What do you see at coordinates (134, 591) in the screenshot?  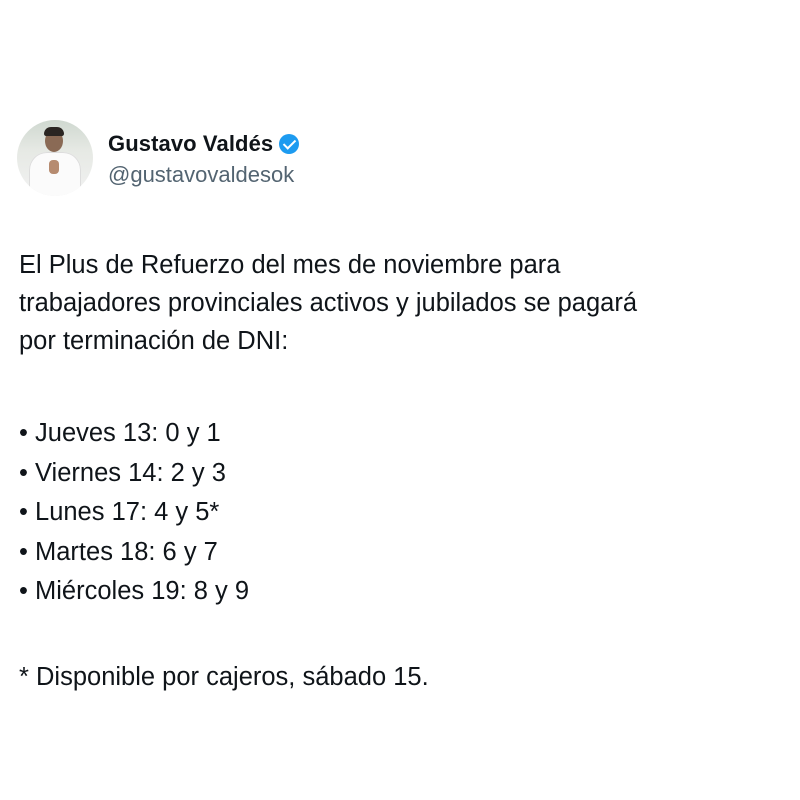 I see `list-item: • Miércoles 19: 8 y 9` at bounding box center [134, 591].